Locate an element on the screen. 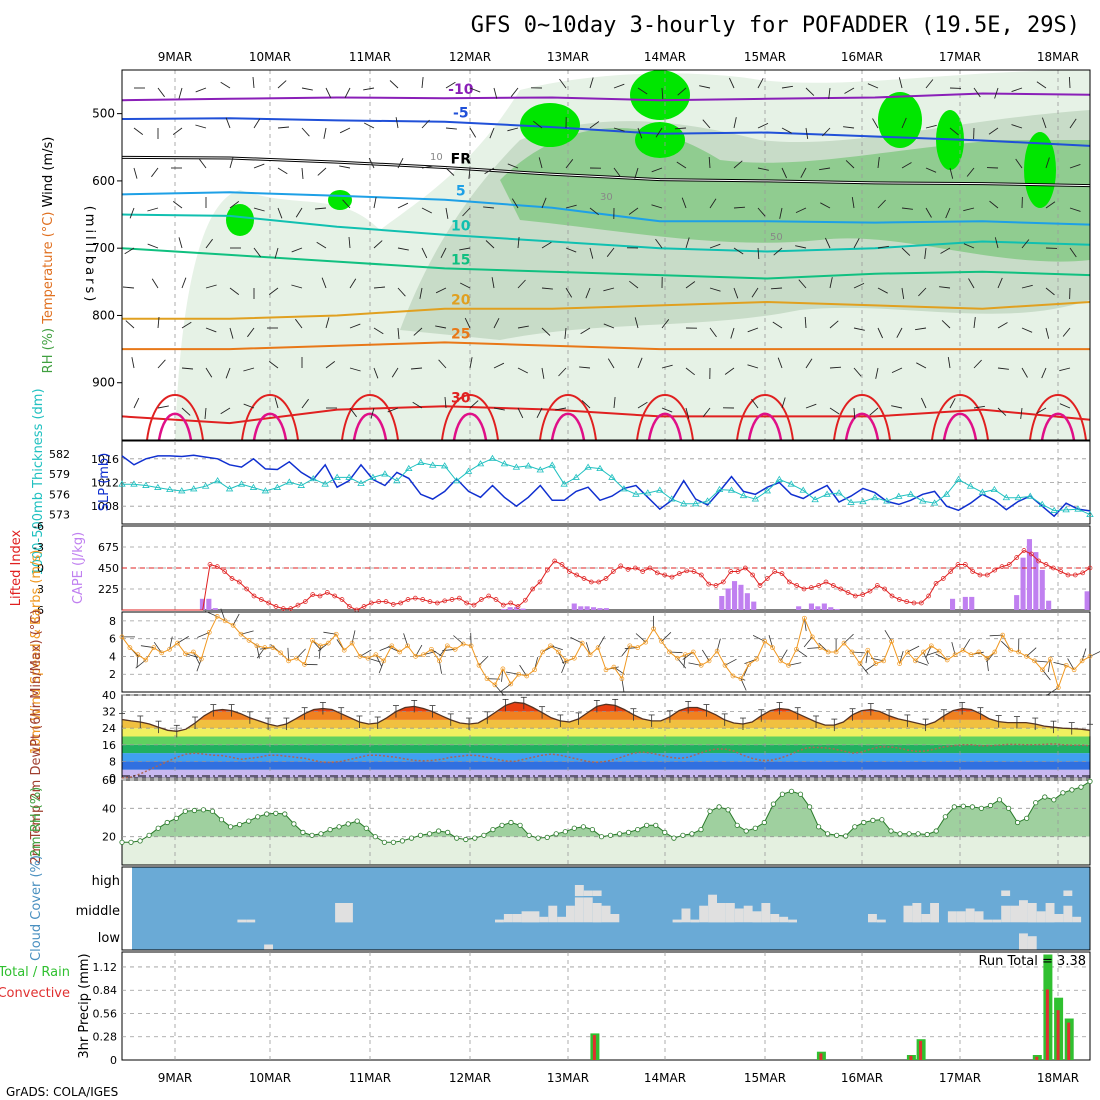  isotherm-30-loop is located at coordinates (568, 417).